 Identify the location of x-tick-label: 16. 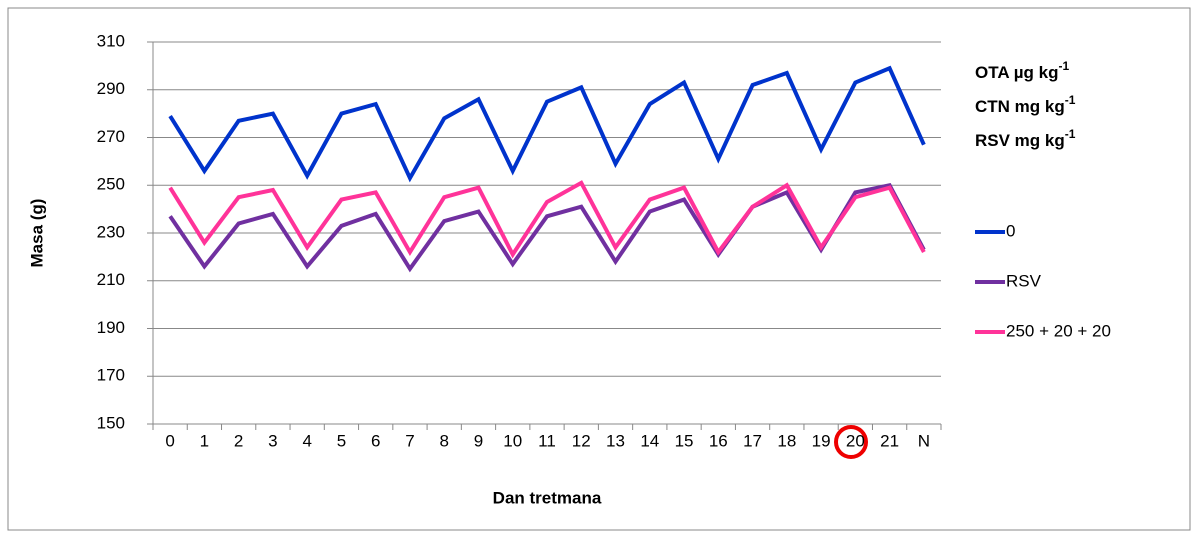
(718, 440).